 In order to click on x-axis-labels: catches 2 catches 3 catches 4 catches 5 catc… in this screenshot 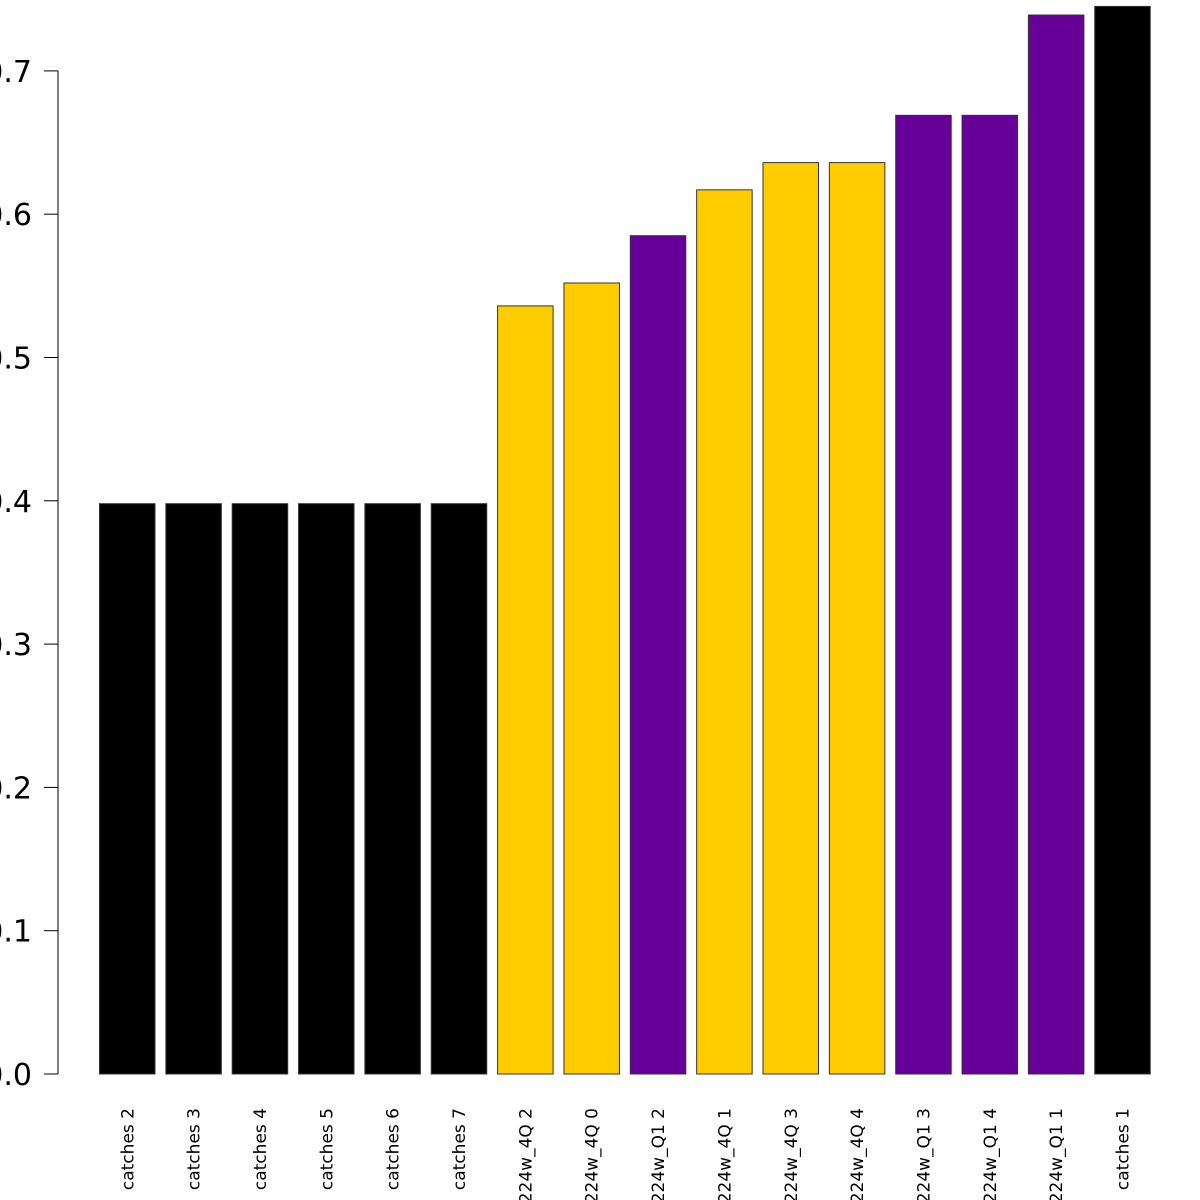, I will do `click(625, 1154)`.